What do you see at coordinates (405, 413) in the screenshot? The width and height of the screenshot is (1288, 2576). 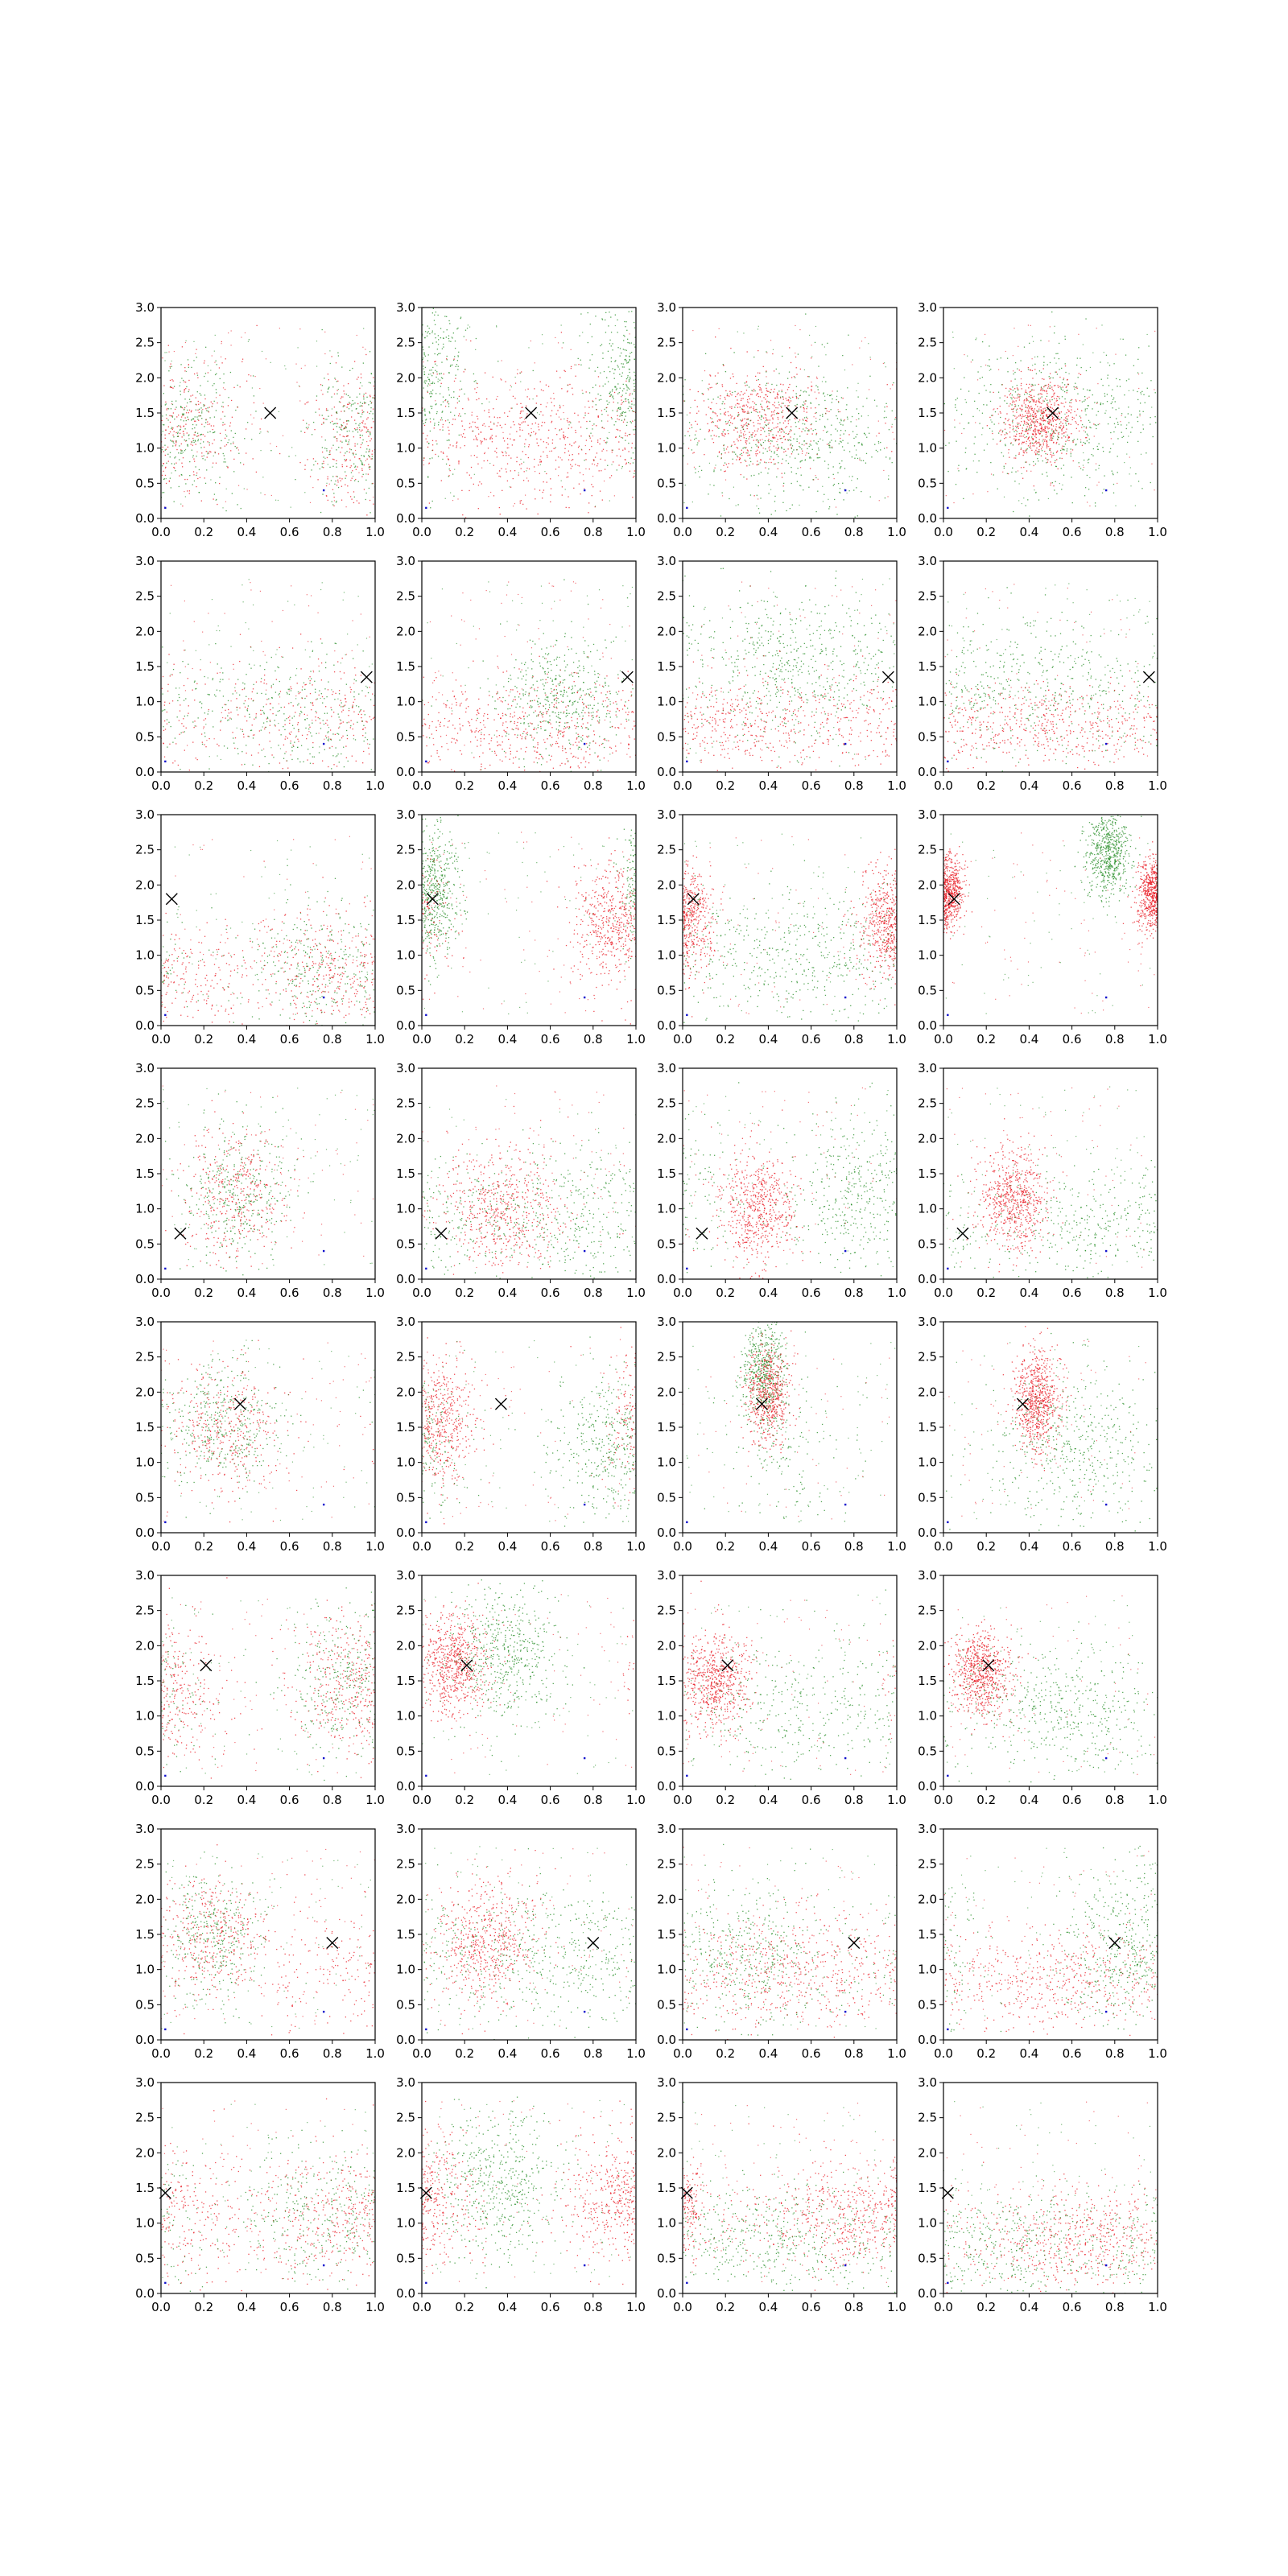 I see `y-tick-label: 1.5` at bounding box center [405, 413].